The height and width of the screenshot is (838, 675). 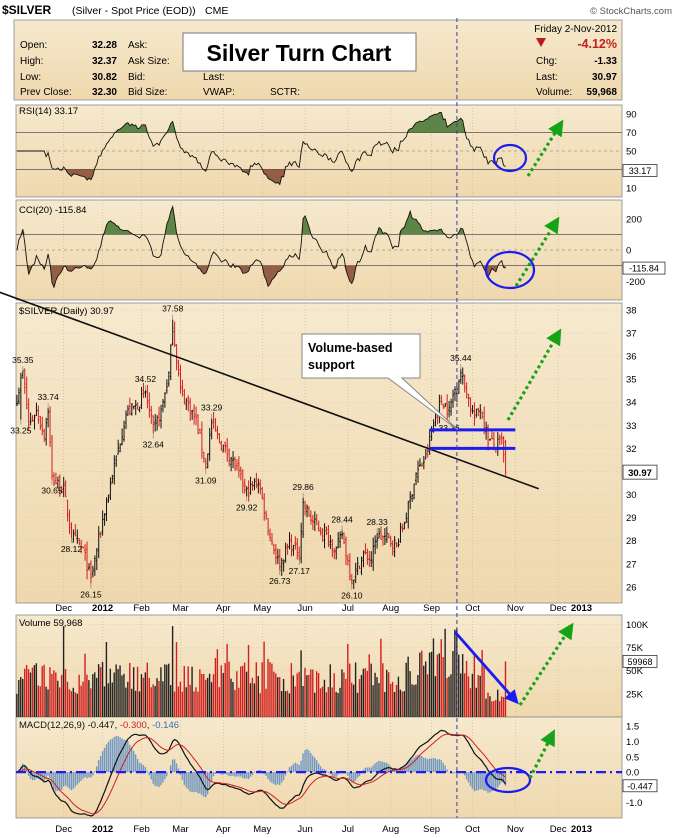 I want to click on macd-x-tick-label: 2013, so click(x=581, y=829).